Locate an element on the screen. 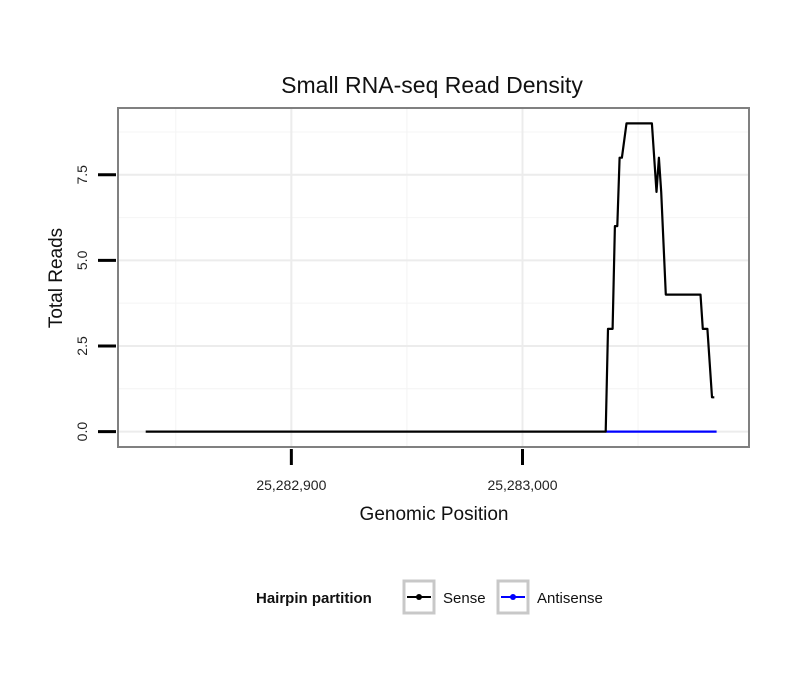 This screenshot has width=810, height=690. legend-label-antisense: Antisense is located at coordinates (570, 598).